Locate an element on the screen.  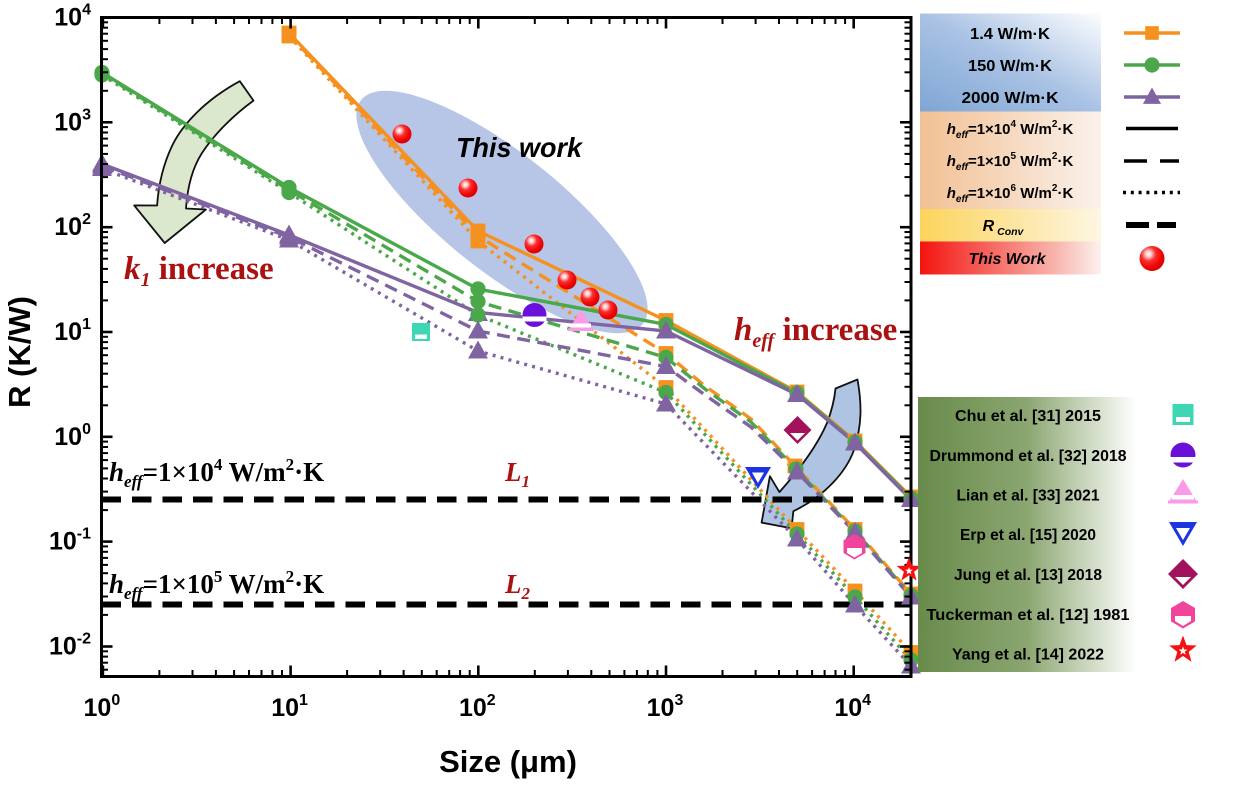
svg-text: Yang et al. [14] 2022 is located at coordinates (1028, 655).